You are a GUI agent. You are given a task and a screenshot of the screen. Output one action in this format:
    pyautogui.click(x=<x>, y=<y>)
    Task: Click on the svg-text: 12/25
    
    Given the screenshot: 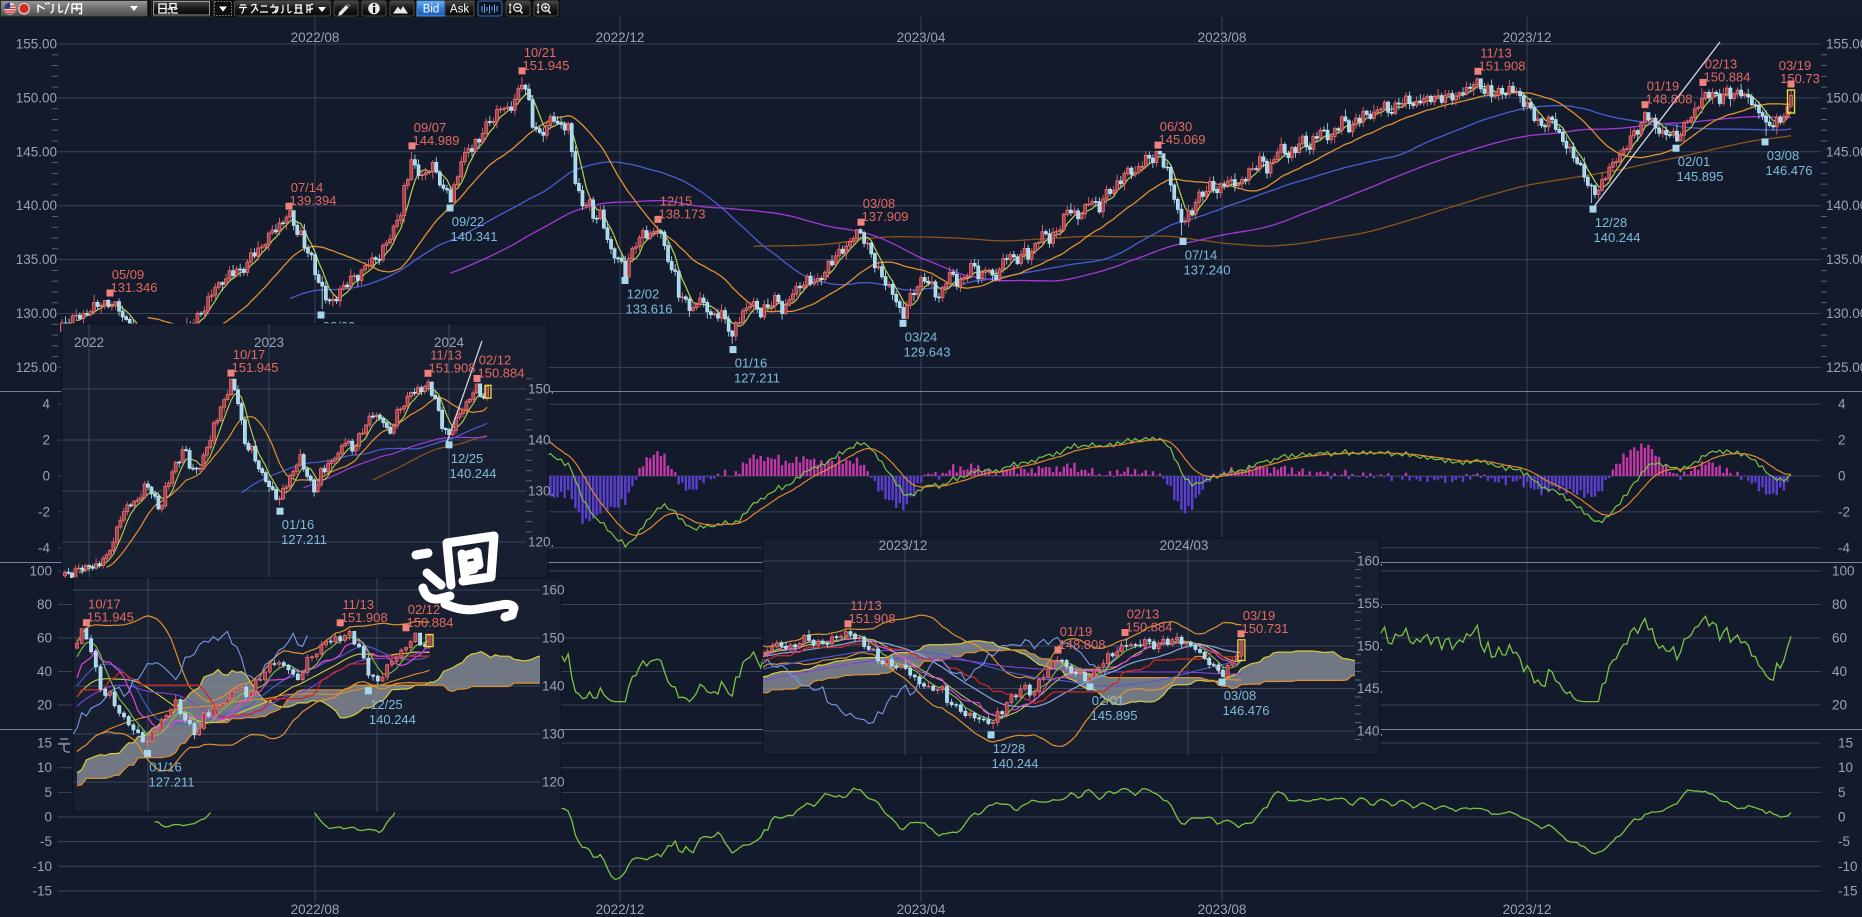 What is the action you would take?
    pyautogui.click(x=386, y=704)
    